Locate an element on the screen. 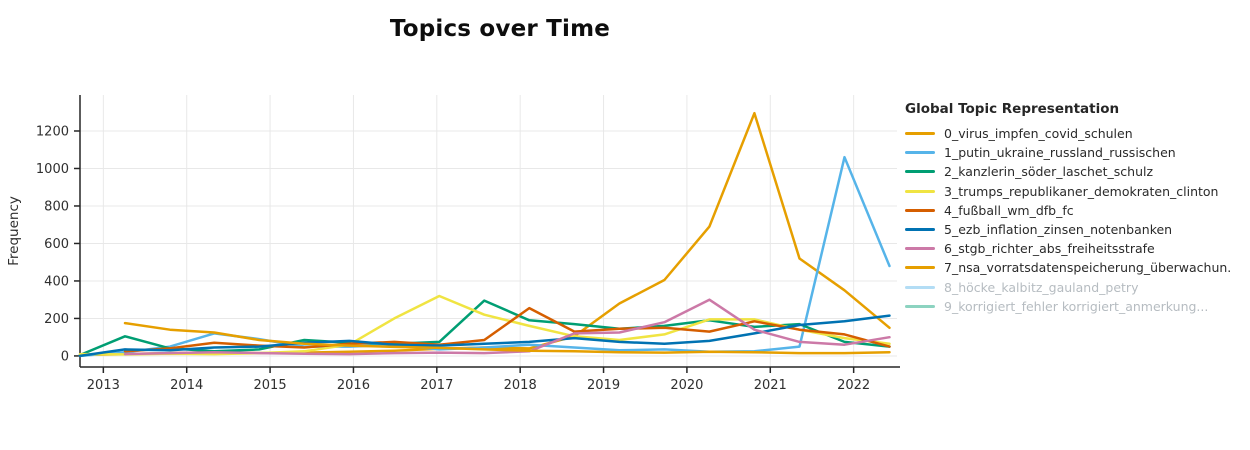  x-tick-label: 2021 is located at coordinates (770, 385).